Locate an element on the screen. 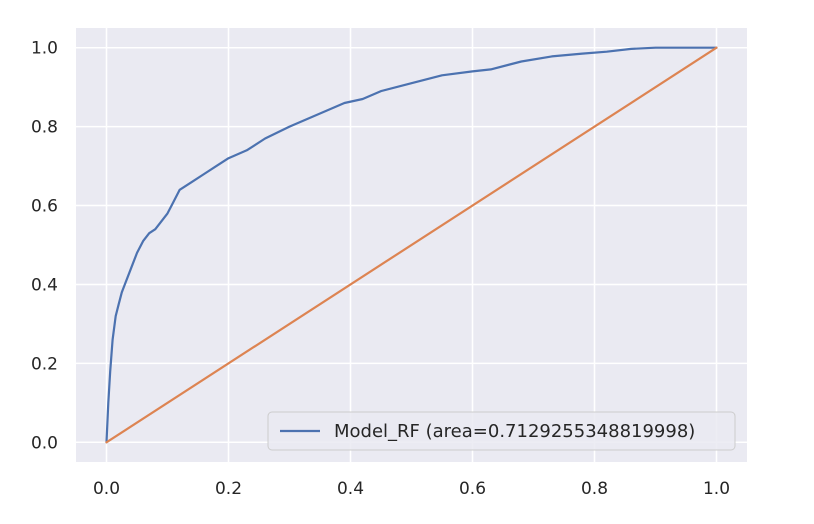 This screenshot has height=524, width=814. y-tick-label: 0.2 is located at coordinates (44, 364).